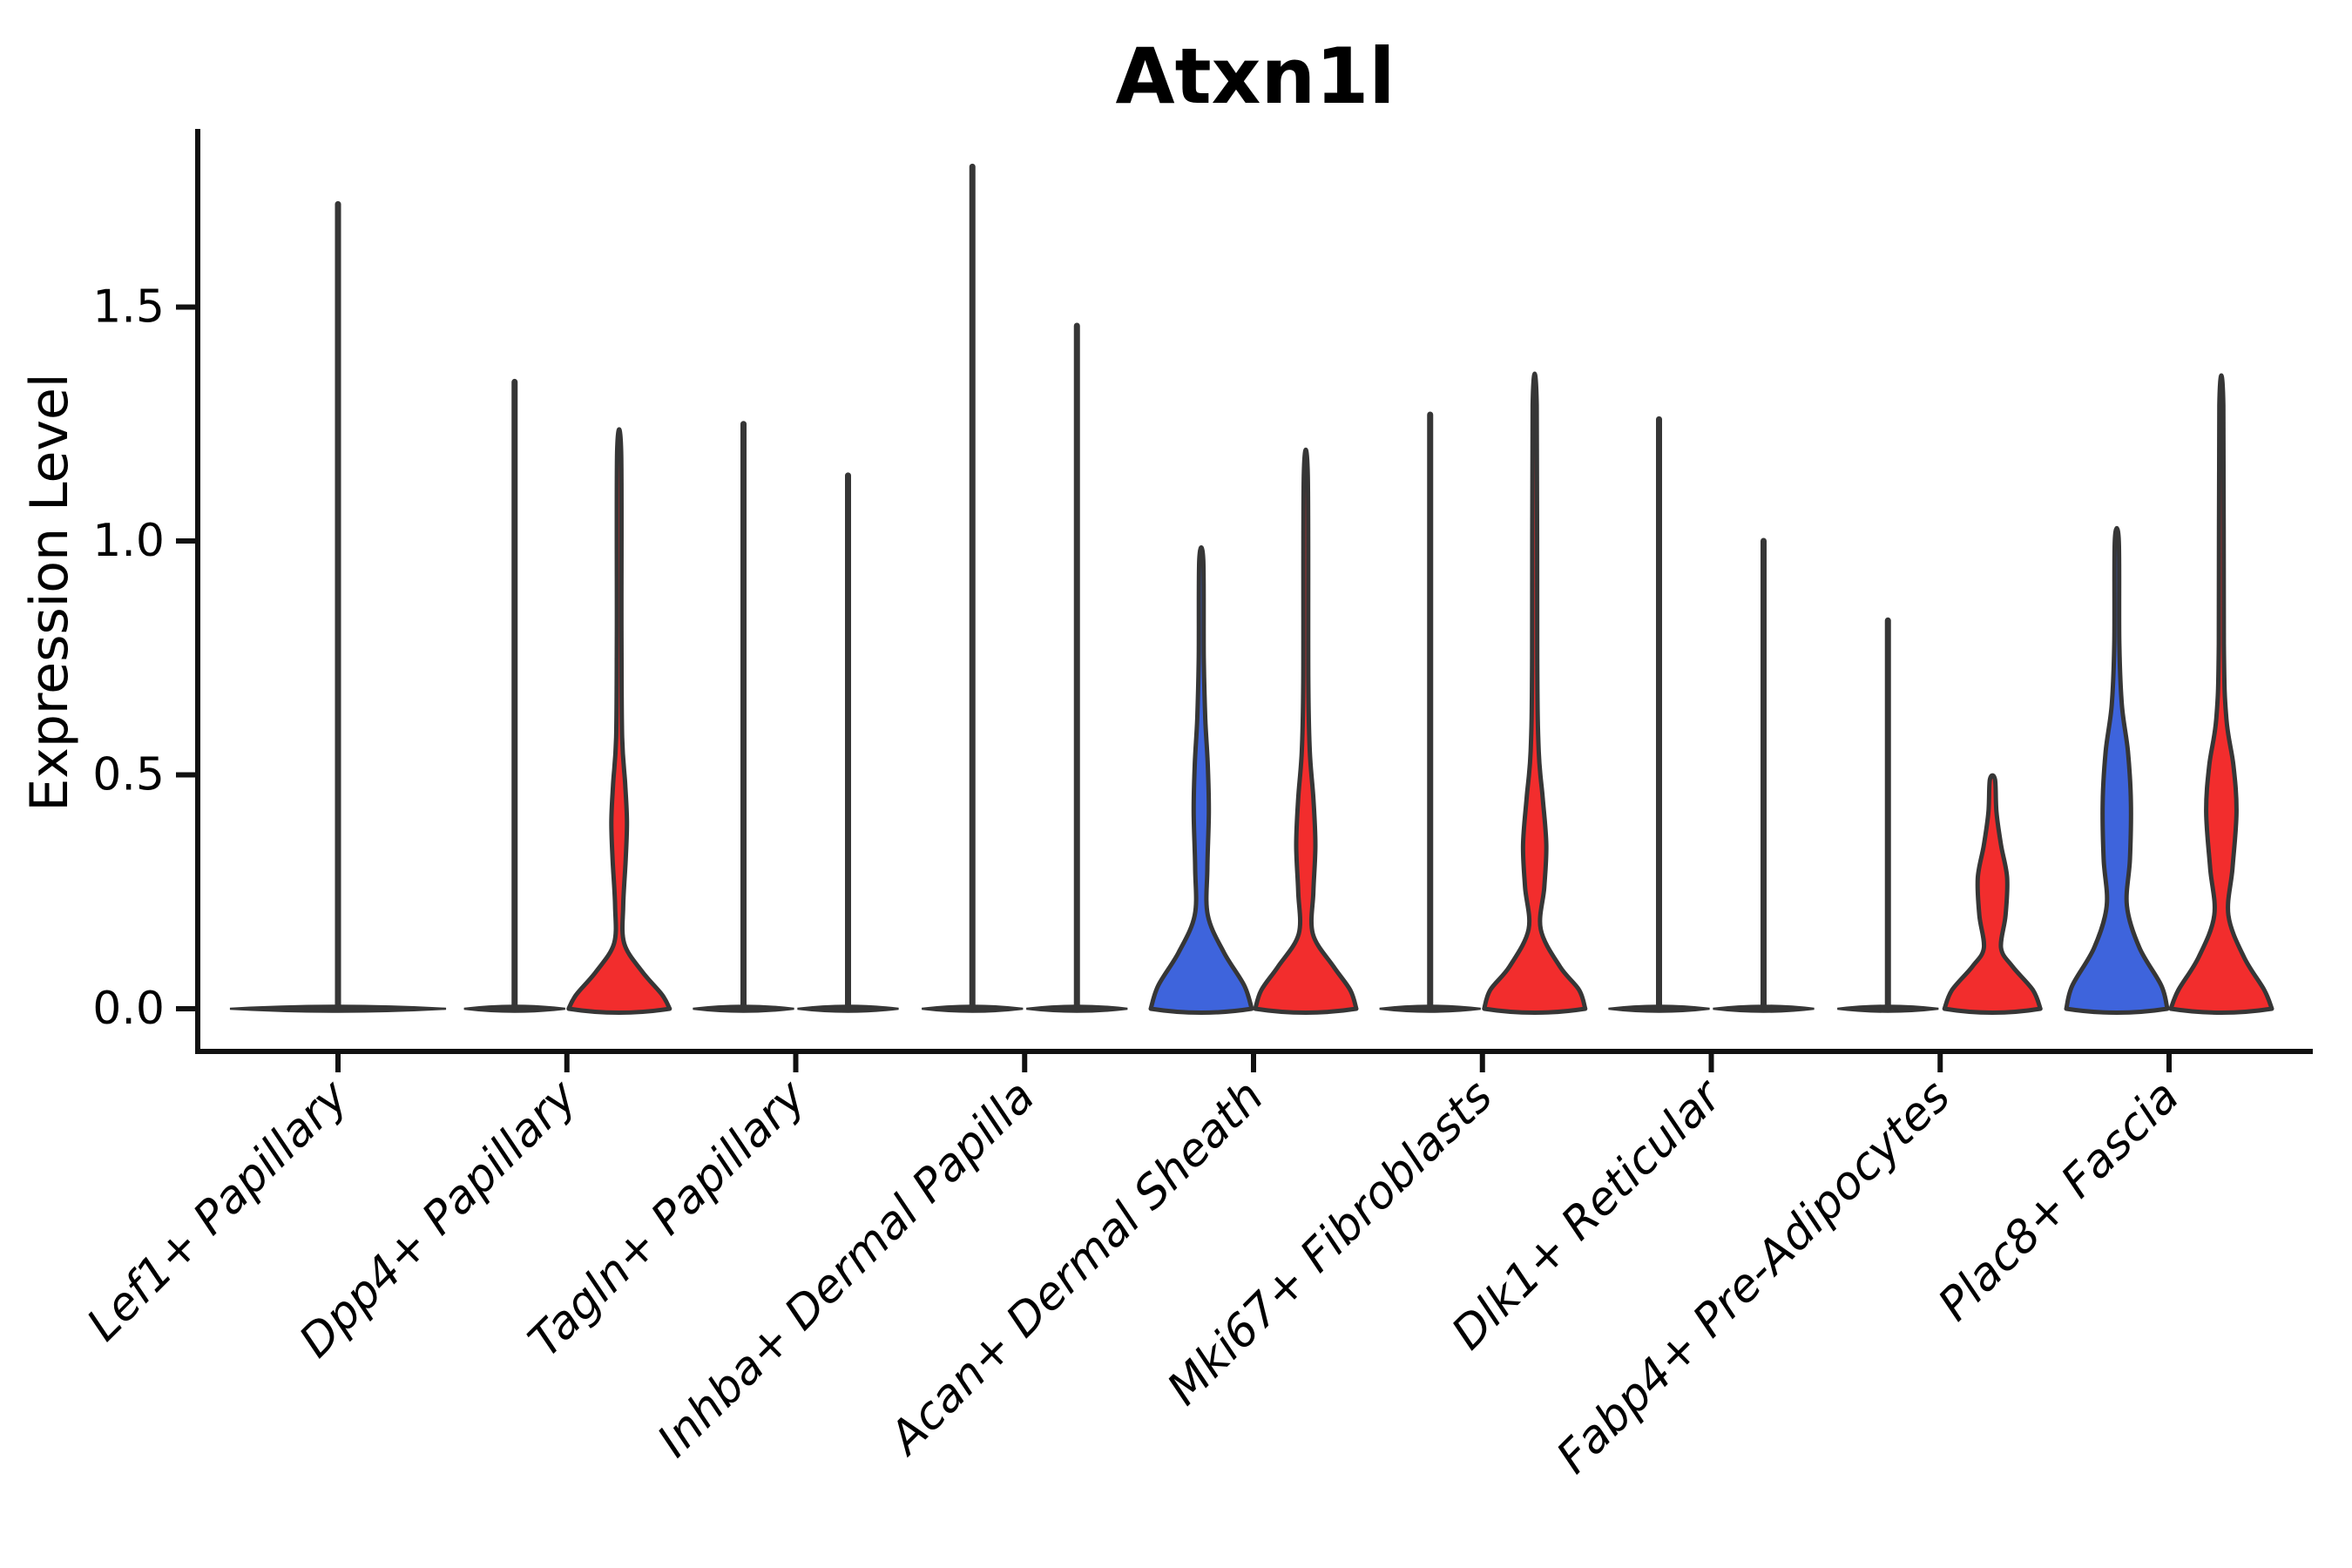 Image resolution: width=2352 pixels, height=1568 pixels. What do you see at coordinates (2221, 694) in the screenshot?
I see `violin-plac8-fascia-right` at bounding box center [2221, 694].